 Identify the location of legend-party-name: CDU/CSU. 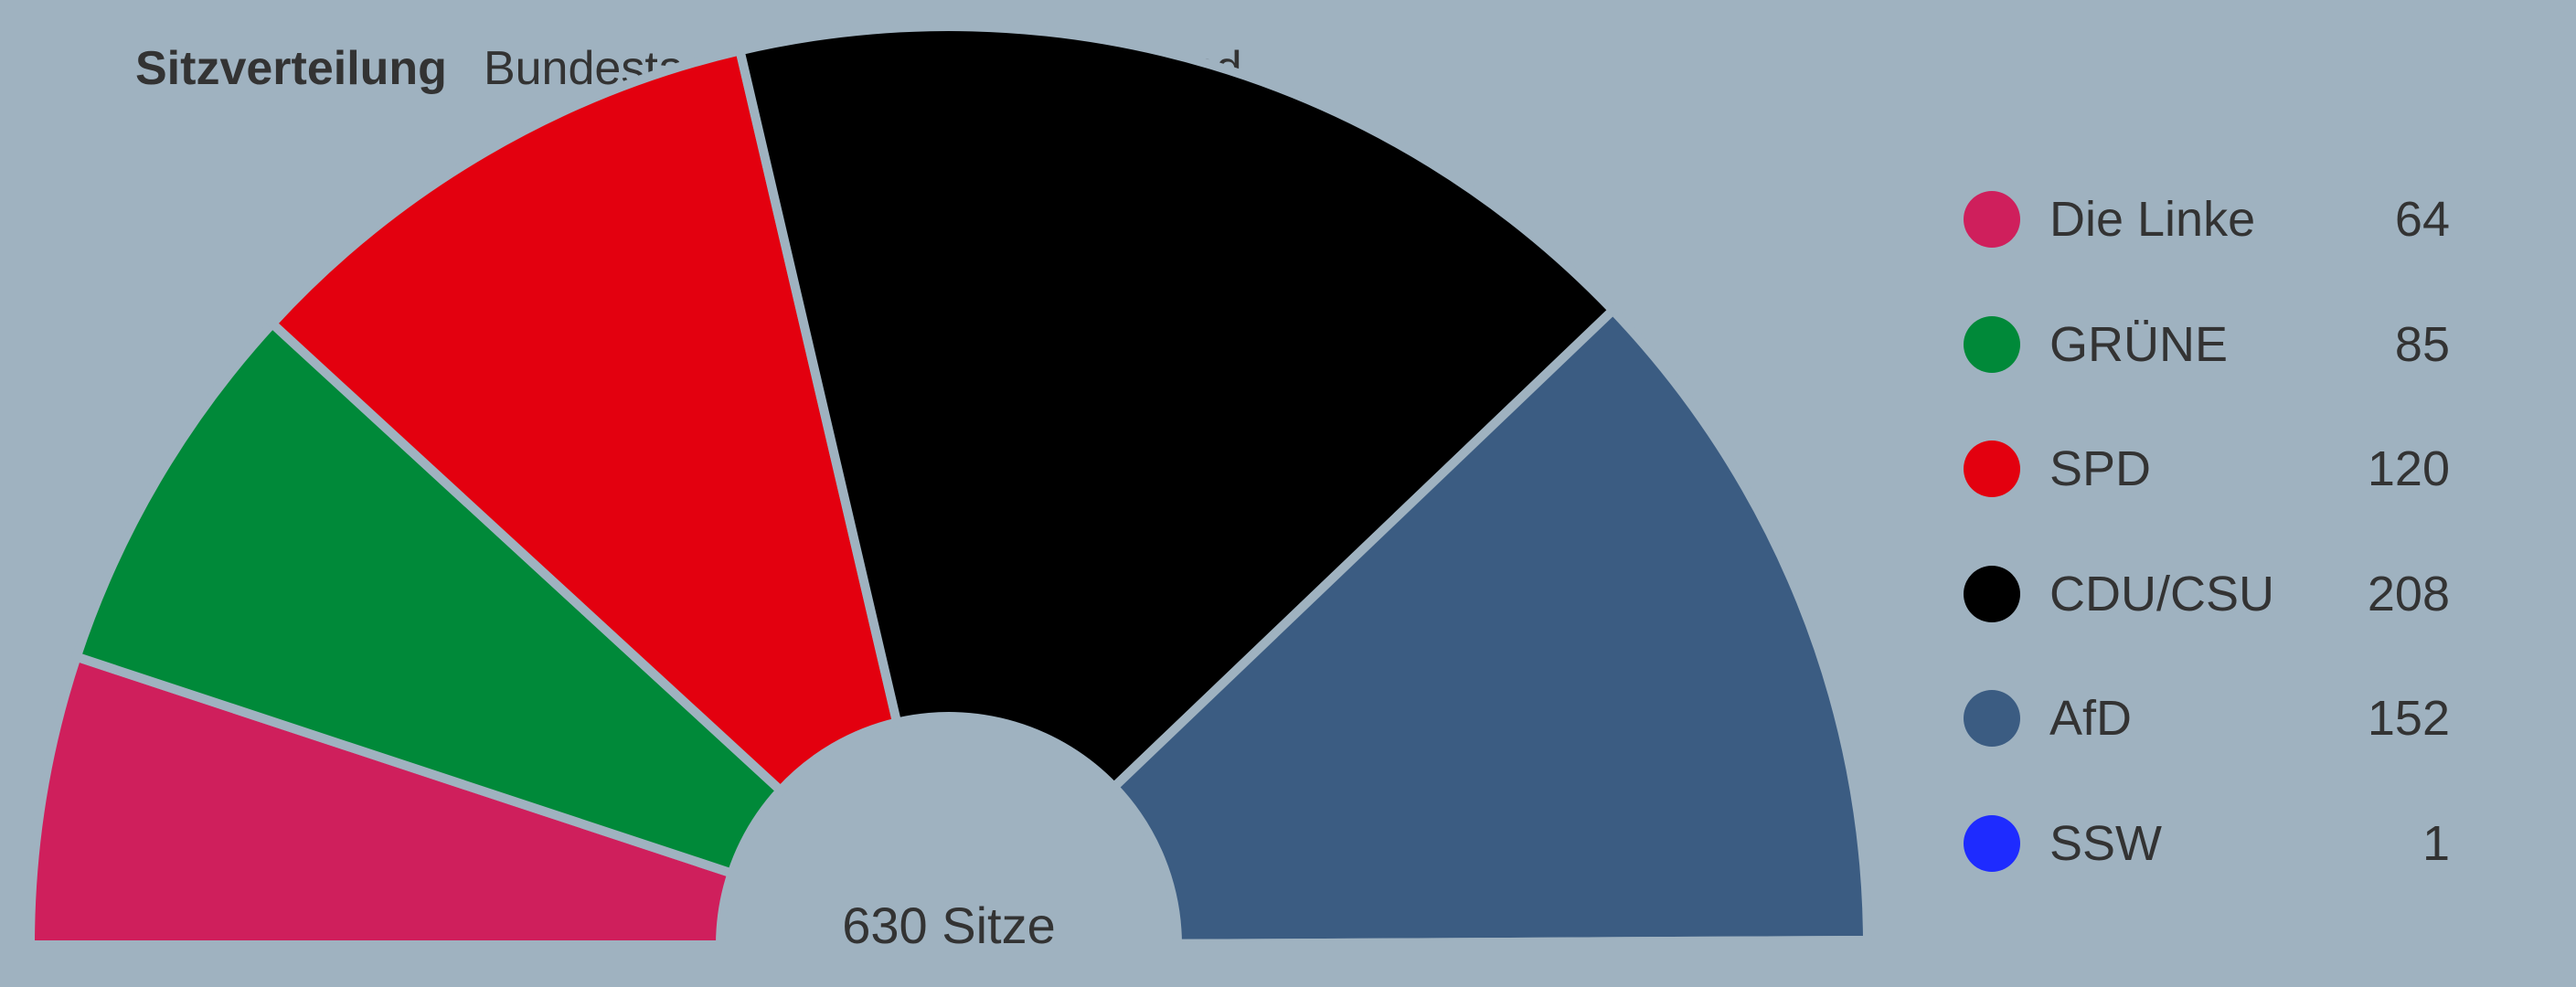
(2162, 593).